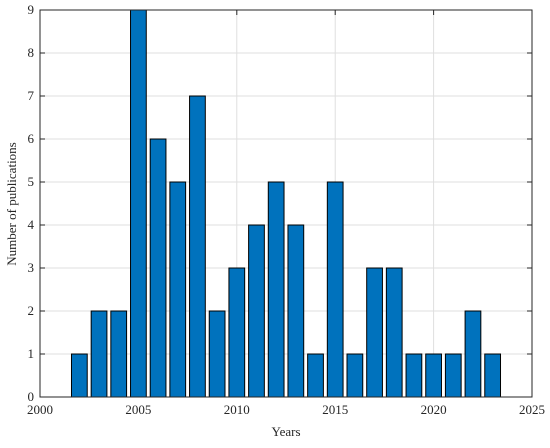 The image size is (550, 448). What do you see at coordinates (31, 224) in the screenshot?
I see `y-tick-label: 4` at bounding box center [31, 224].